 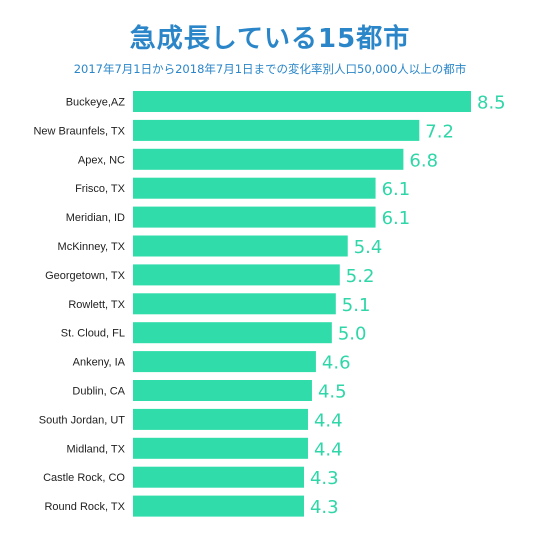 What do you see at coordinates (96, 103) in the screenshot?
I see `category-label: Buckeye,AZ` at bounding box center [96, 103].